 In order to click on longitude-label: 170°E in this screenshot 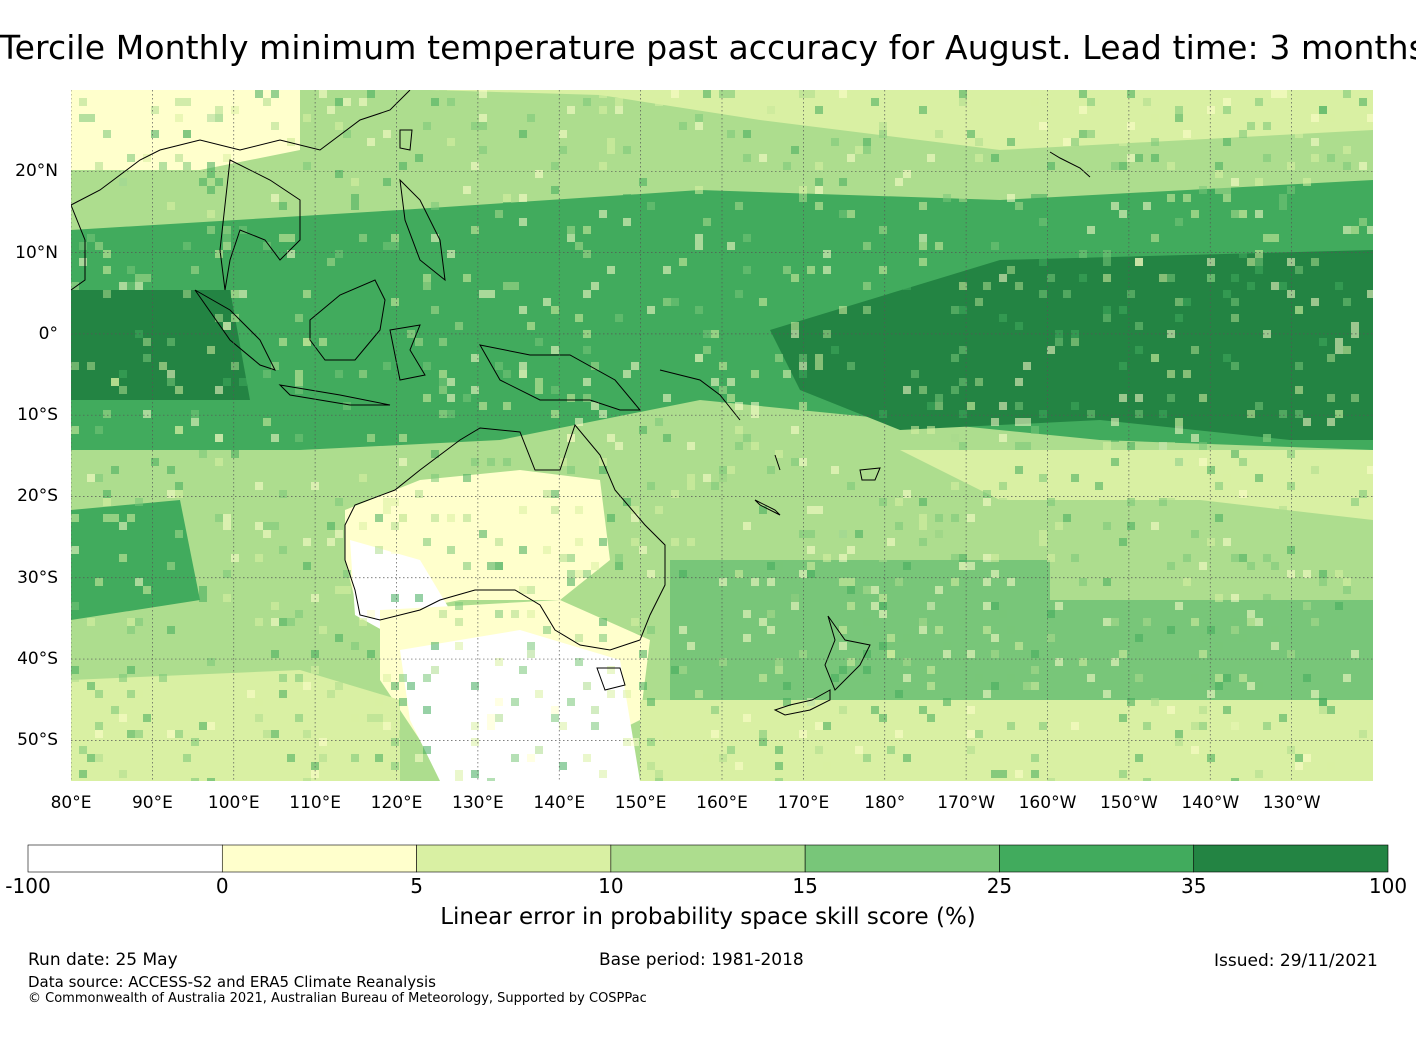, I will do `click(803, 803)`.